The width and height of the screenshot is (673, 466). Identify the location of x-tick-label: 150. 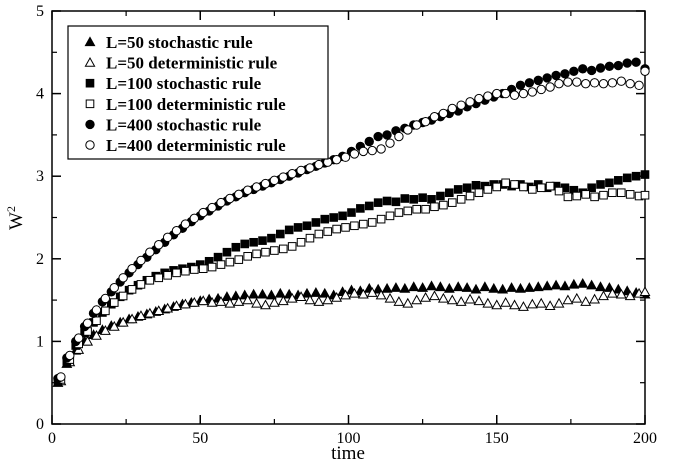
(497, 438).